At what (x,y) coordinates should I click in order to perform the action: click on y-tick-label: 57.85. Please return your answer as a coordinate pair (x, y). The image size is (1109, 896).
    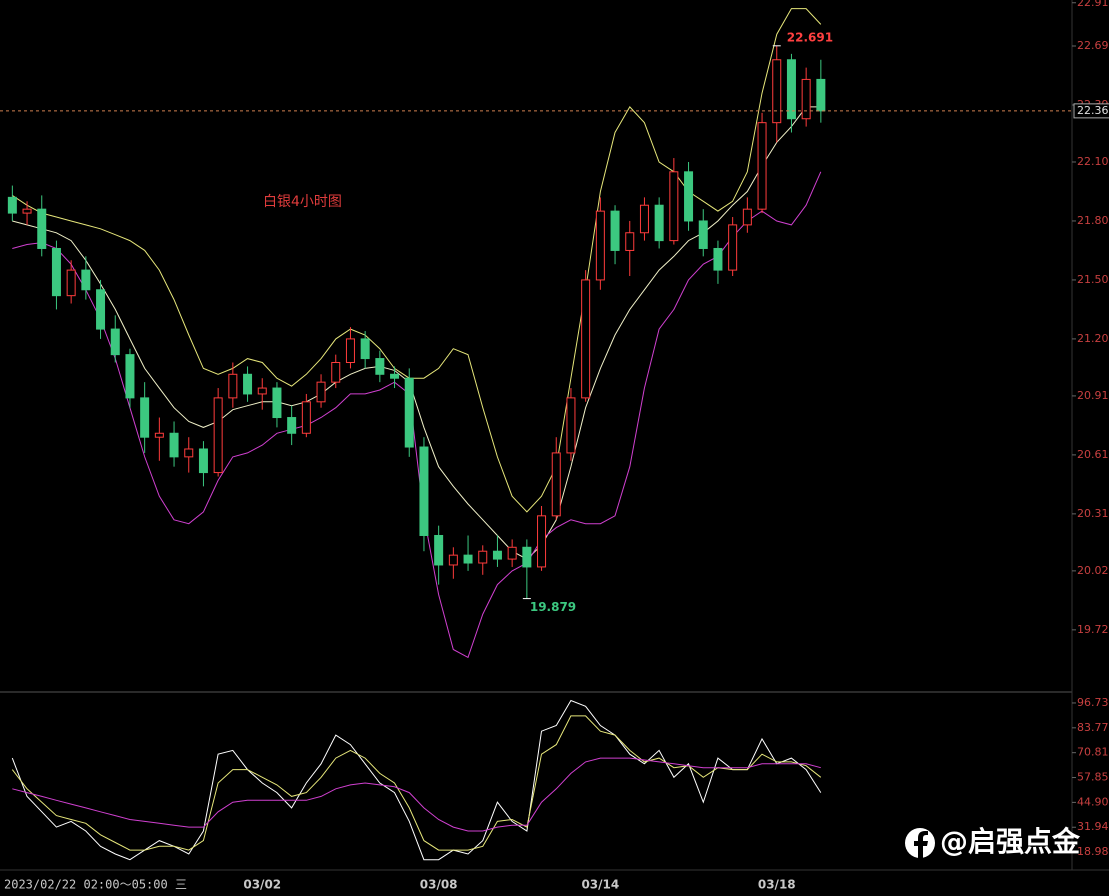
    Looking at the image, I should click on (1093, 777).